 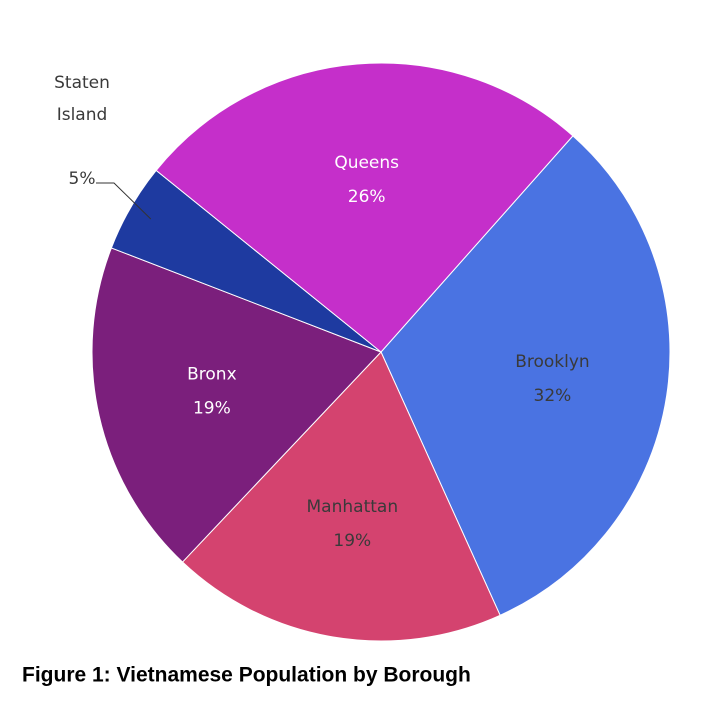 What do you see at coordinates (367, 197) in the screenshot?
I see `value-label: 26%` at bounding box center [367, 197].